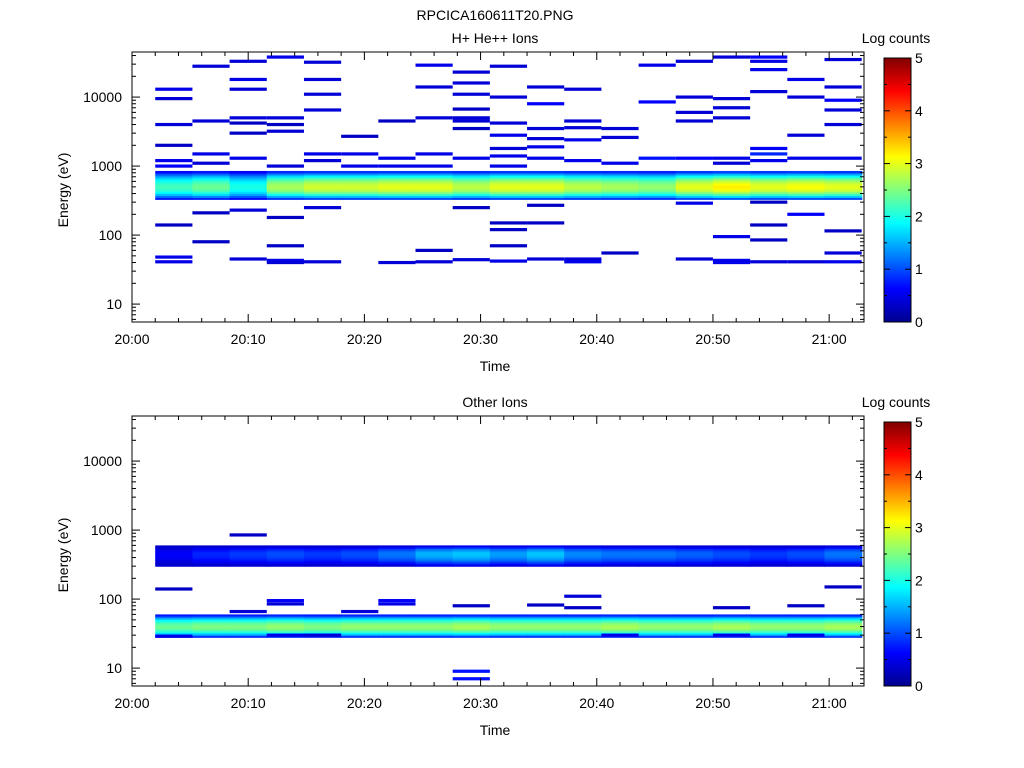  What do you see at coordinates (495, 730) in the screenshot?
I see `x-axis-label: Time` at bounding box center [495, 730].